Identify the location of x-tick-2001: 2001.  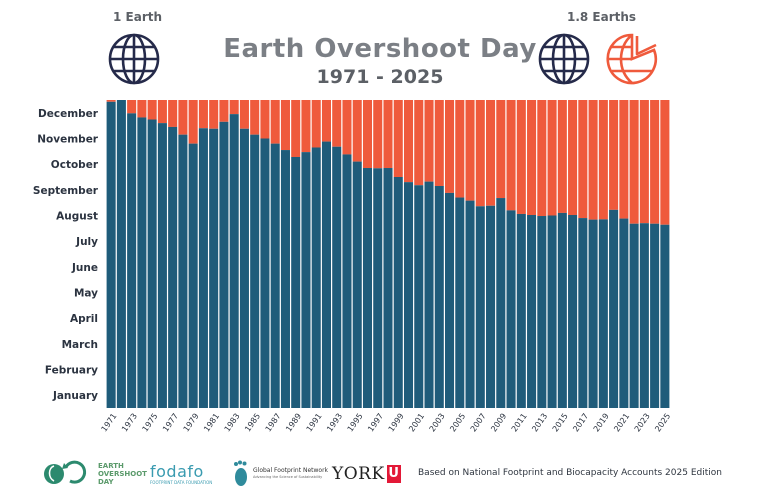
(416, 423).